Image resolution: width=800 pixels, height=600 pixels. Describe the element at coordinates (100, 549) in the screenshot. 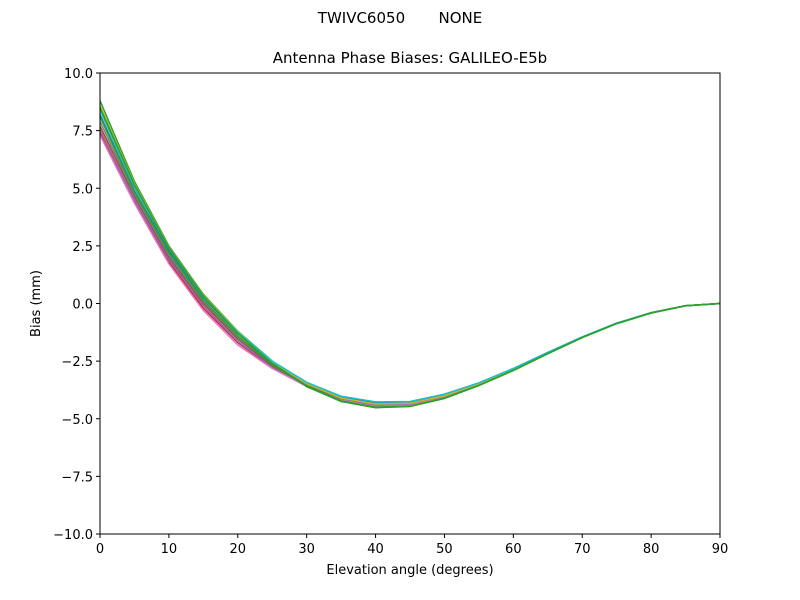

I see `x-tick-label: 0` at that location.